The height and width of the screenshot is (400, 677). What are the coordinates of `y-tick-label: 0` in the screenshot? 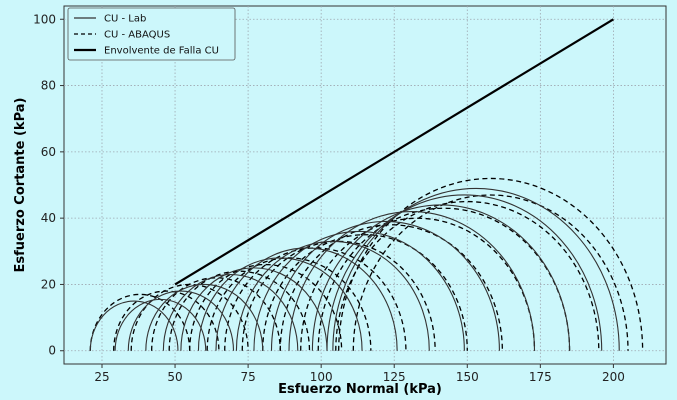 It's located at (52, 351).